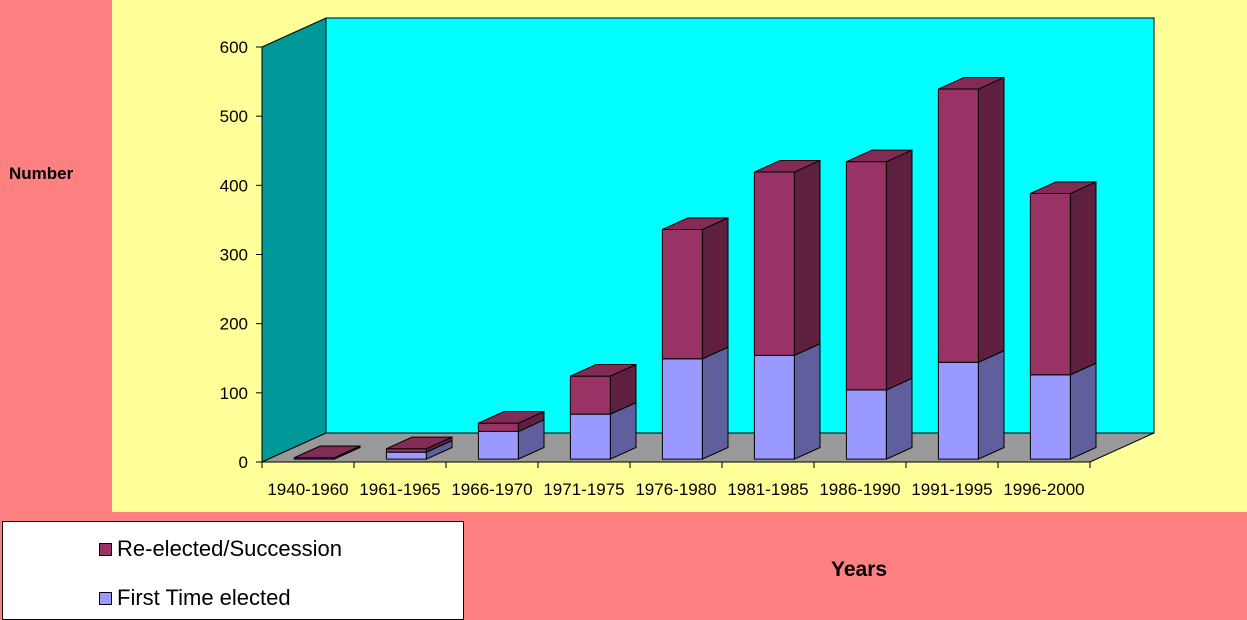 This screenshot has width=1247, height=620. I want to click on x-axis-label: Years, so click(859, 569).